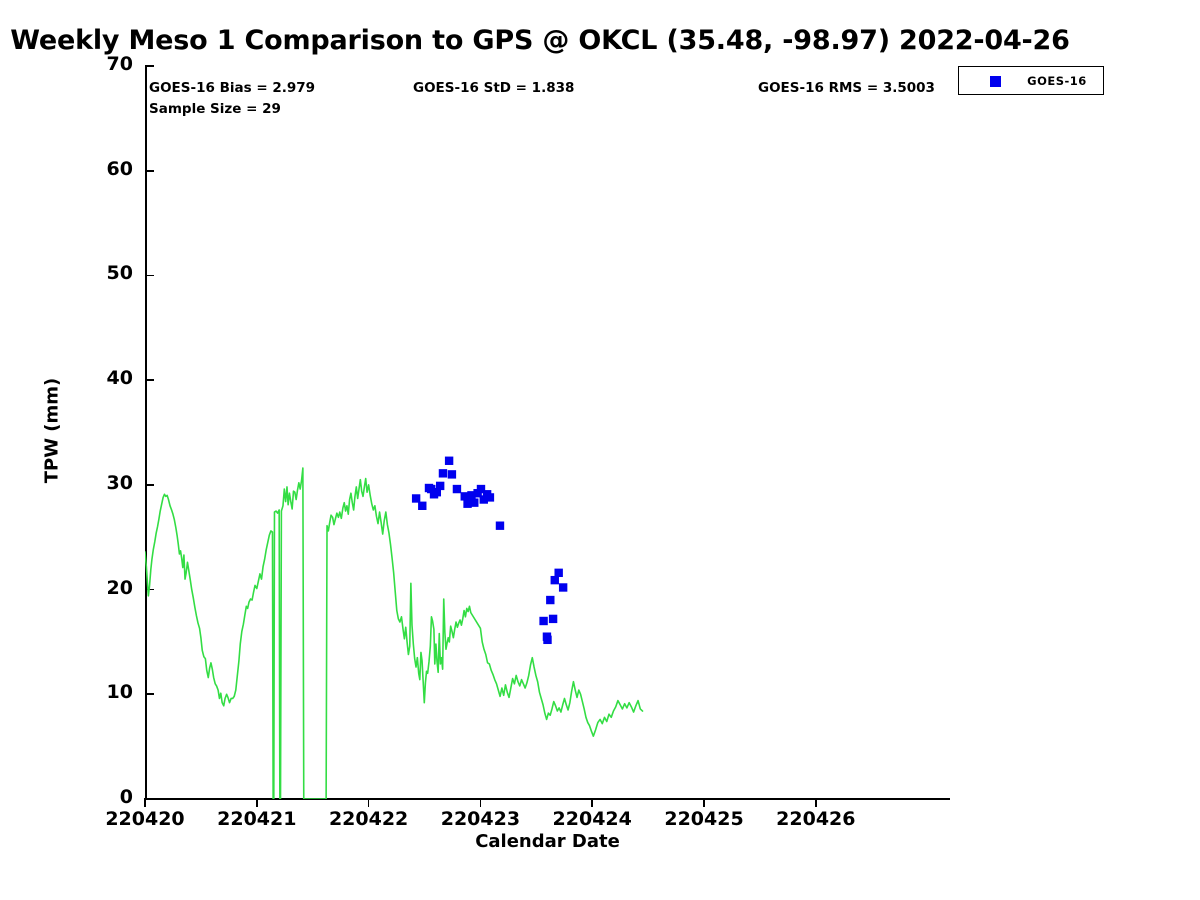  What do you see at coordinates (547, 841) in the screenshot?
I see `x-axis-title: Calendar Date` at bounding box center [547, 841].